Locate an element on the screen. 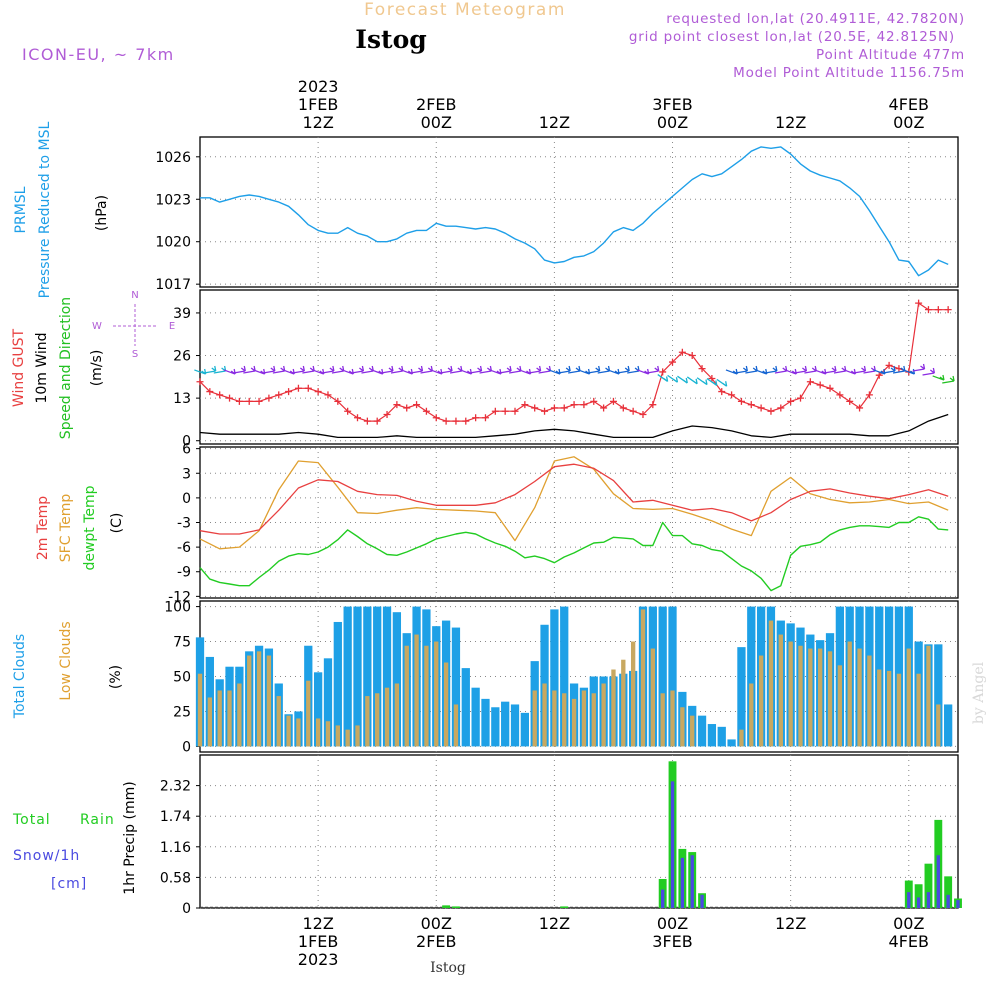 This screenshot has width=1000, height=1004. precip-ytick-label: 2.32 is located at coordinates (175, 787).